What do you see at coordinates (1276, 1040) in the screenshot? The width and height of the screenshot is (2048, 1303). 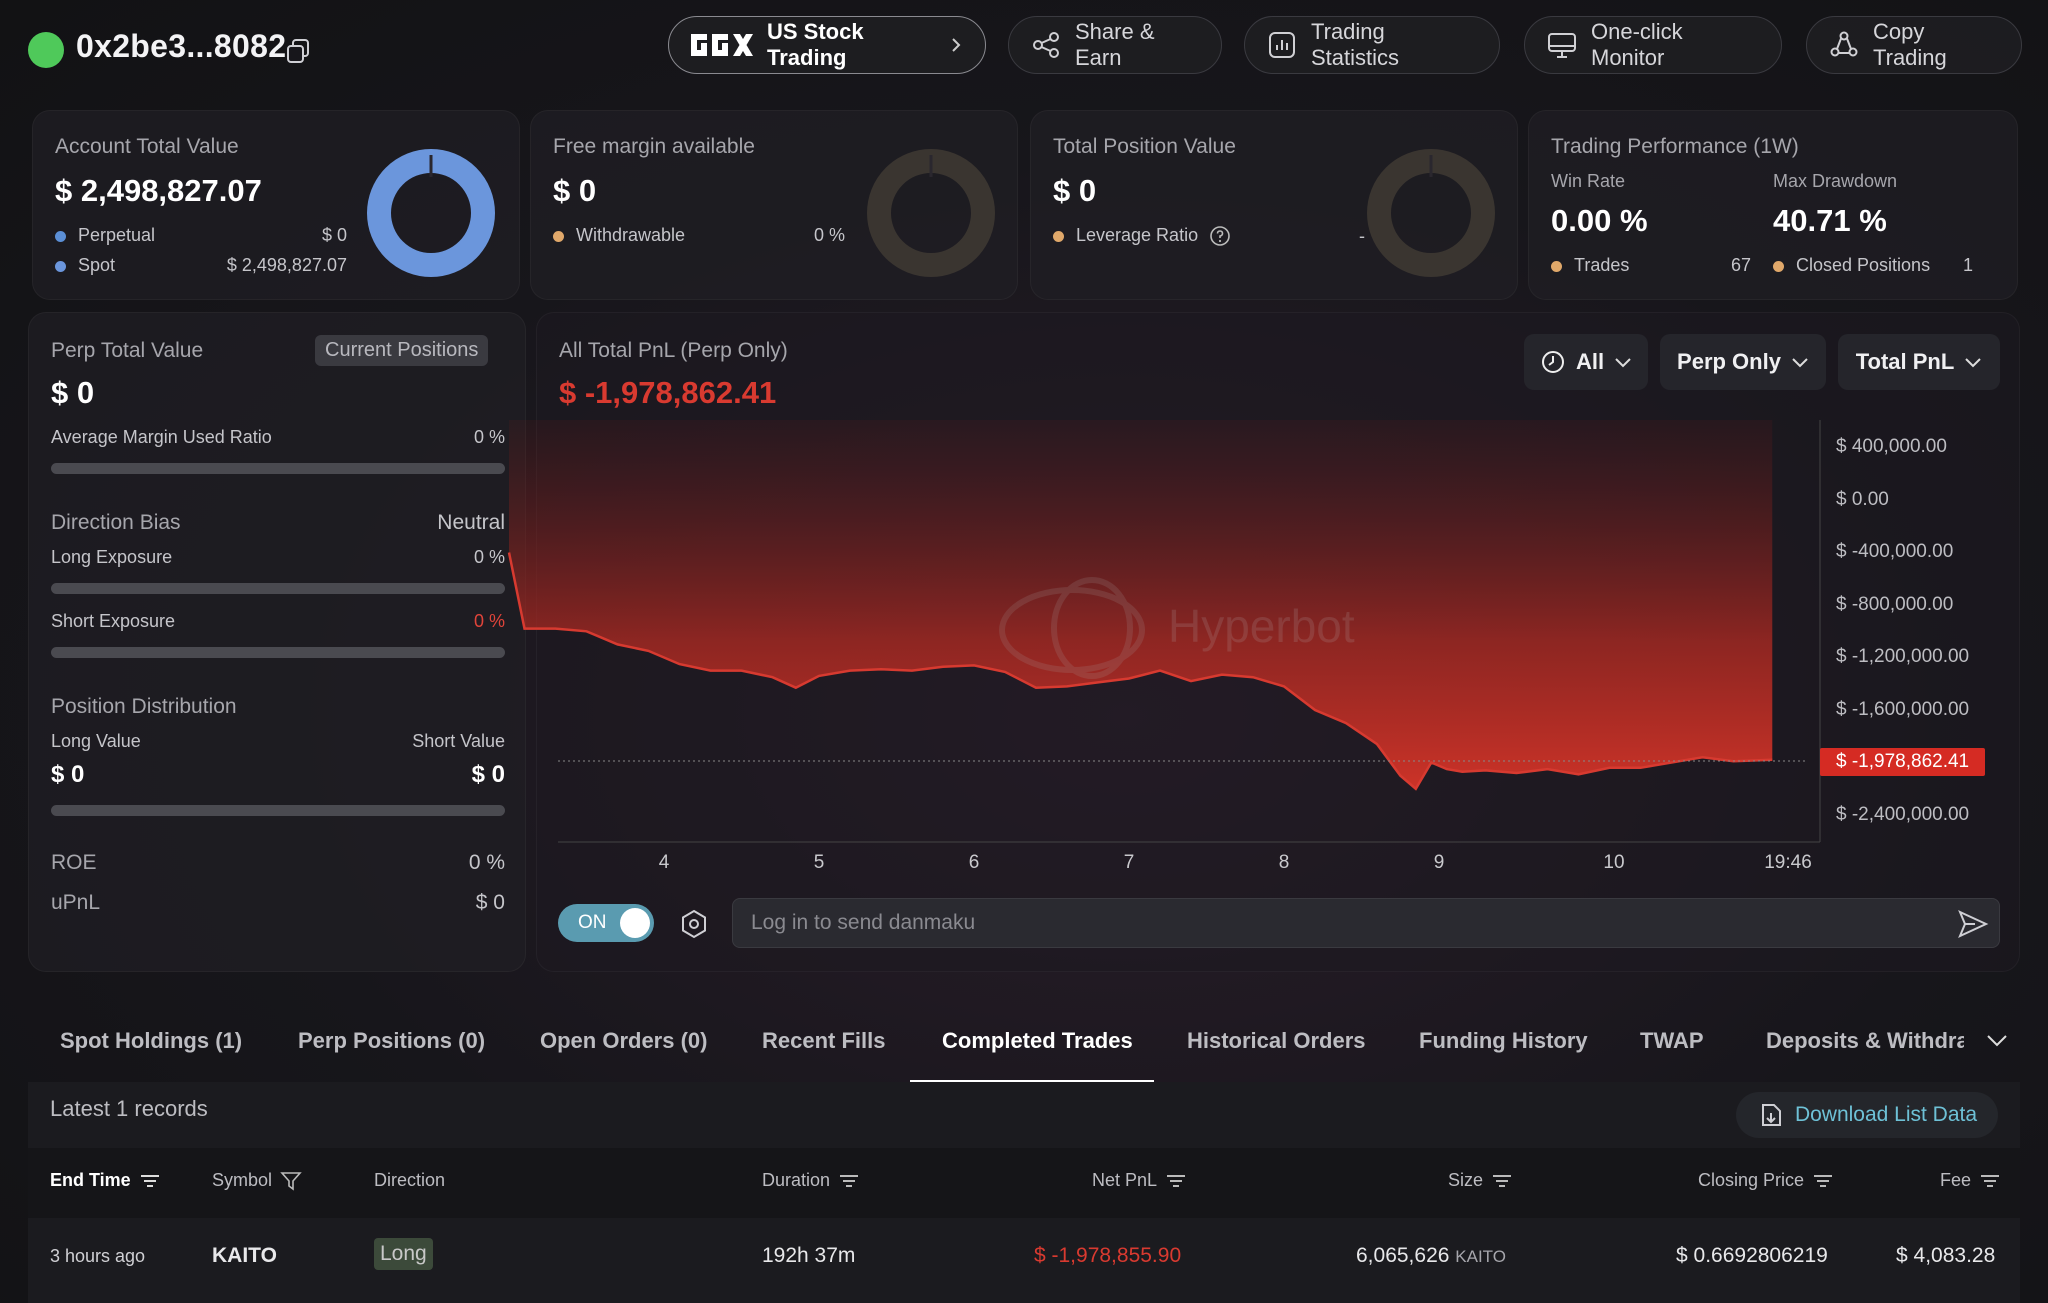 I see `tab-historical-orders: Historical Orders` at bounding box center [1276, 1040].